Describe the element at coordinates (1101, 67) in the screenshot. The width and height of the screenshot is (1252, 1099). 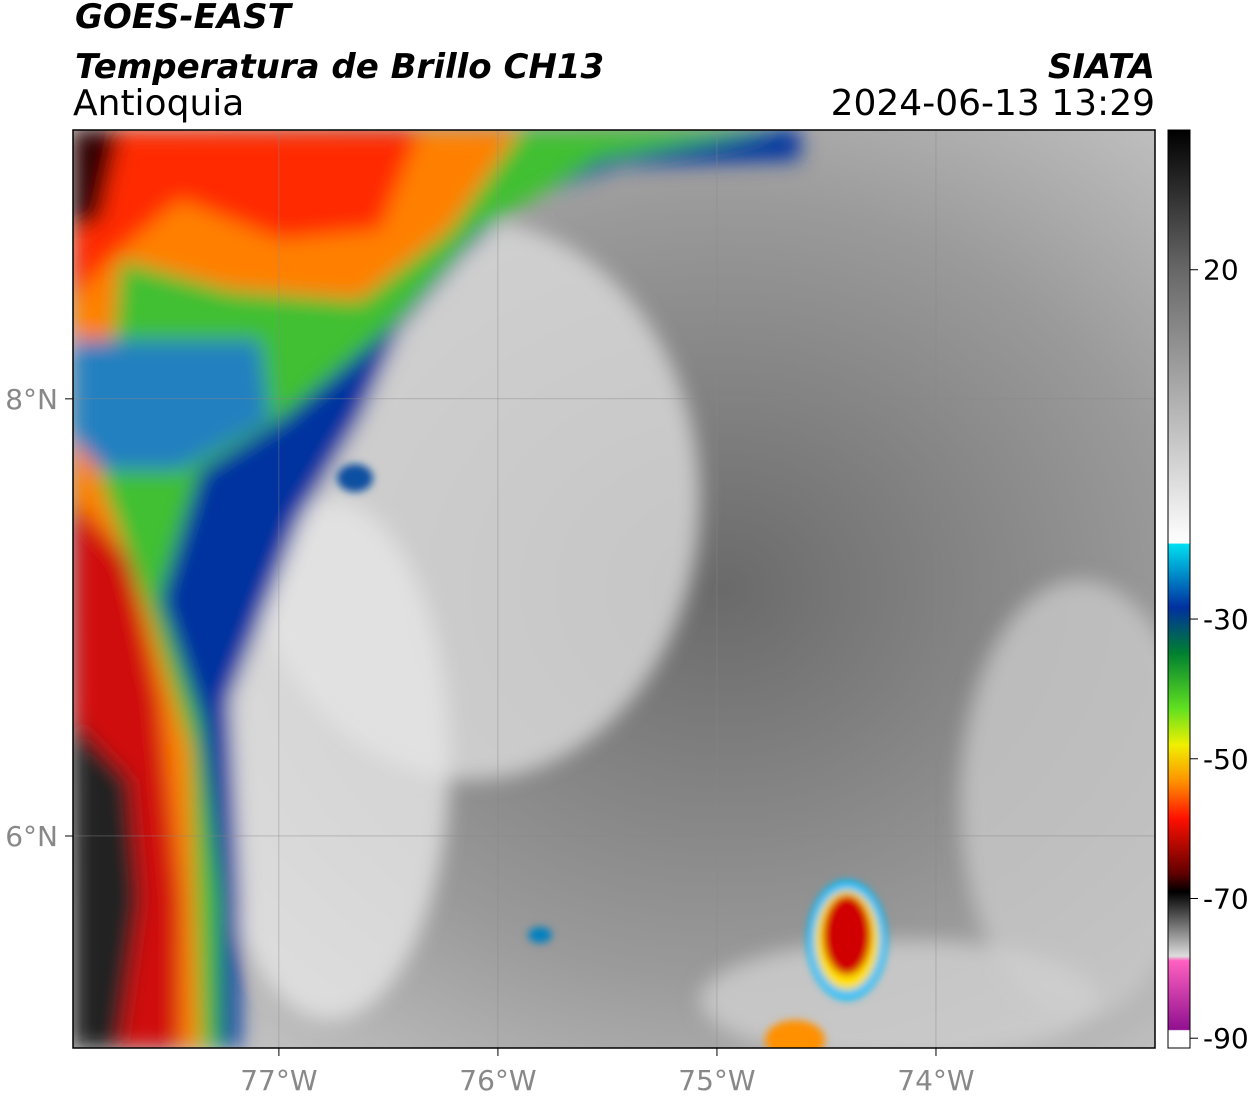
I see `source: SIATA` at that location.